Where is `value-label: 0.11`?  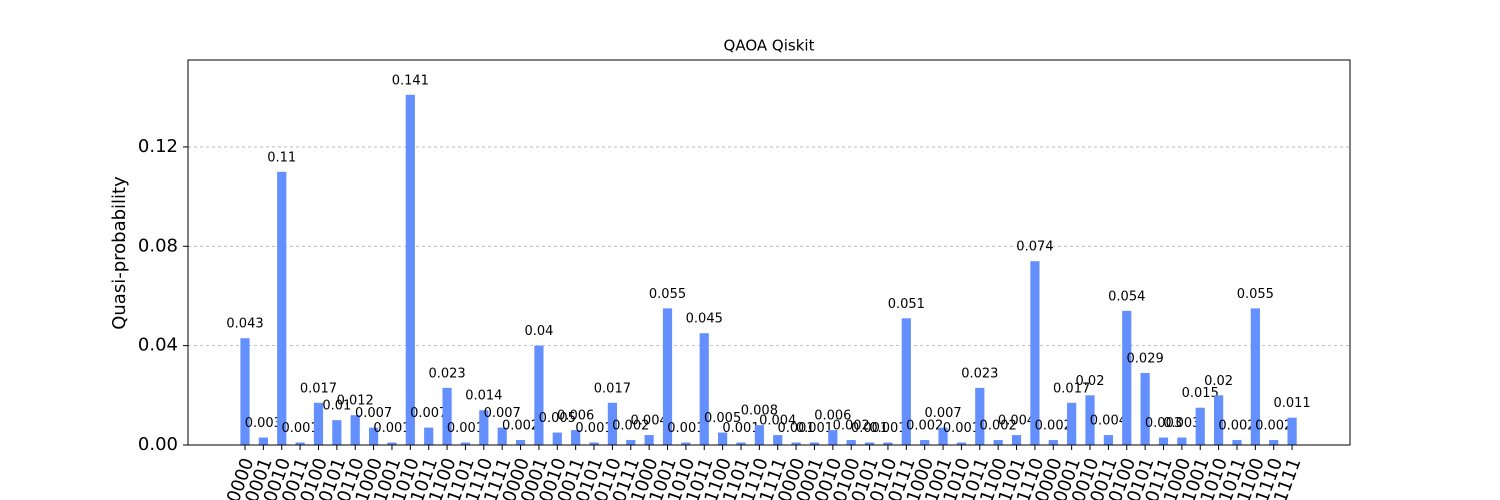 value-label: 0.11 is located at coordinates (281, 157).